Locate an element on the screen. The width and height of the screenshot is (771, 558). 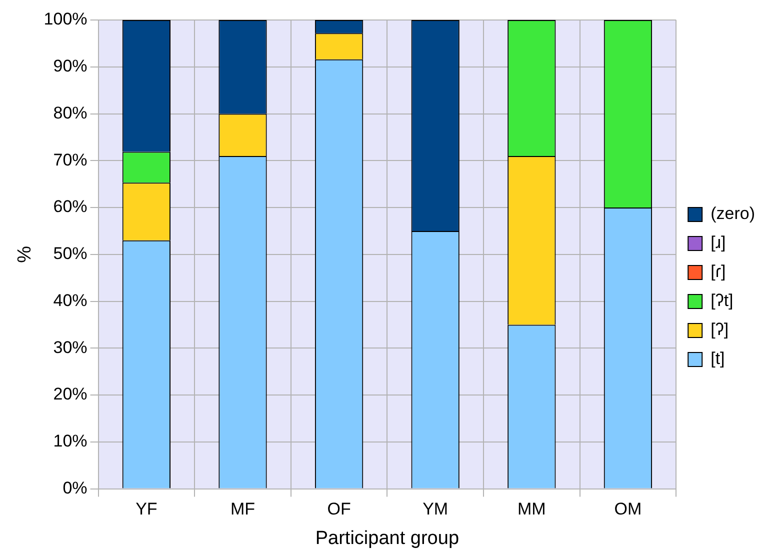
legend-label: (zero) is located at coordinates (733, 214).